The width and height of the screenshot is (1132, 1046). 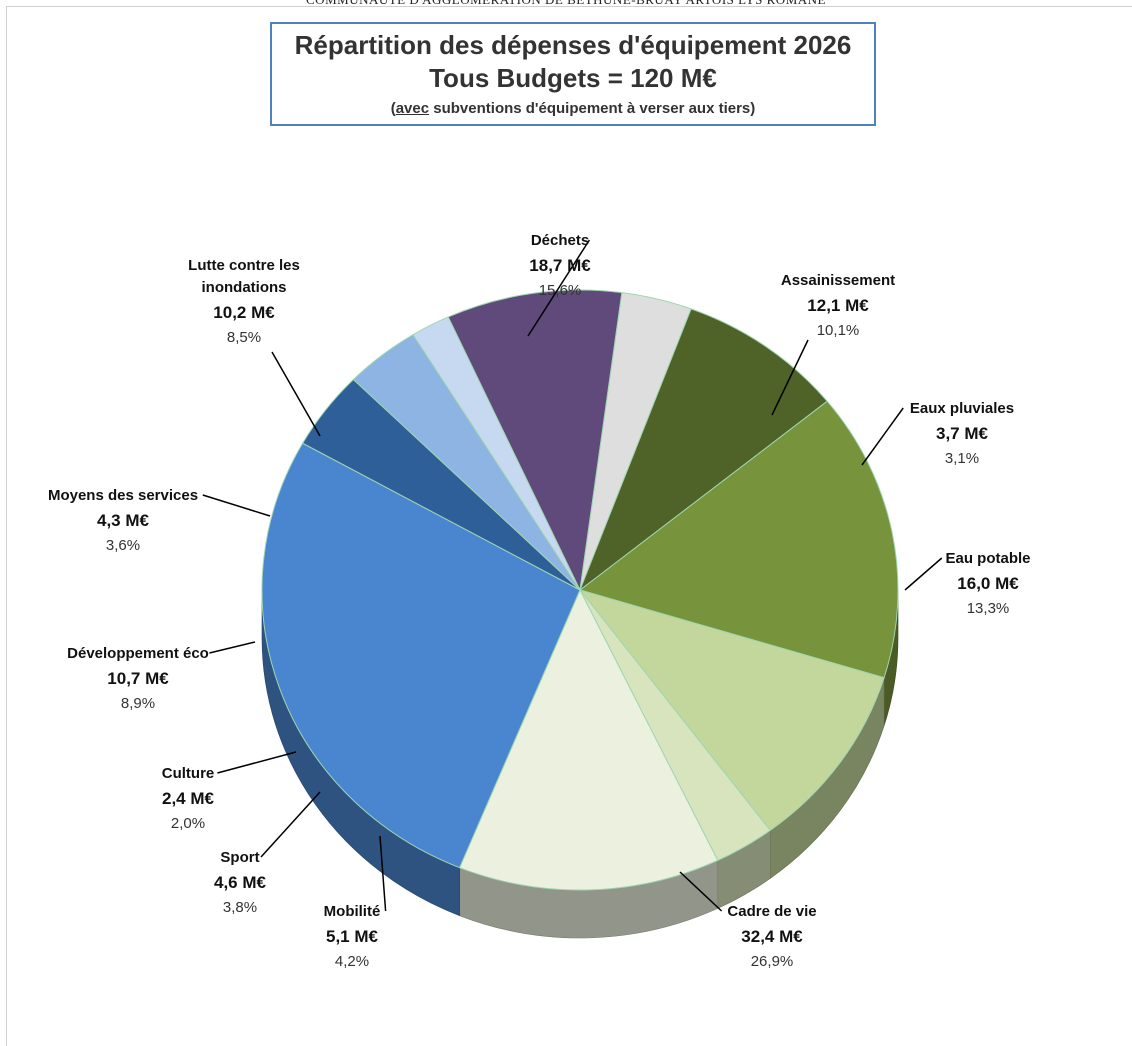 I want to click on slice-cadre-de-vie, so click(x=421, y=655).